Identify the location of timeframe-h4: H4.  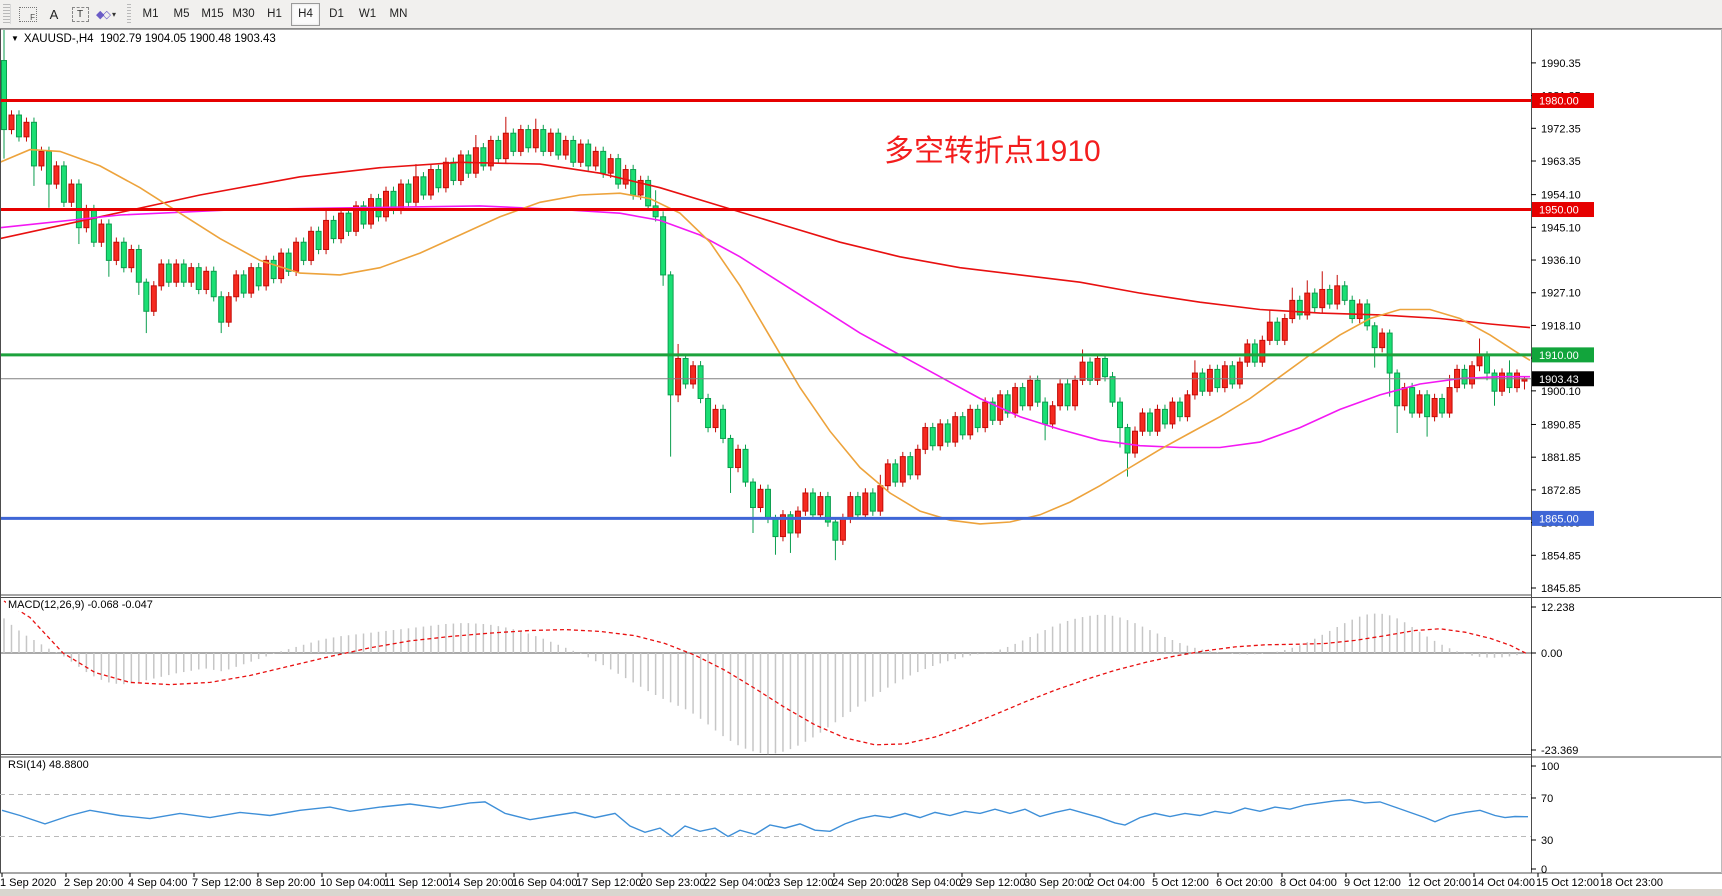
(305, 14).